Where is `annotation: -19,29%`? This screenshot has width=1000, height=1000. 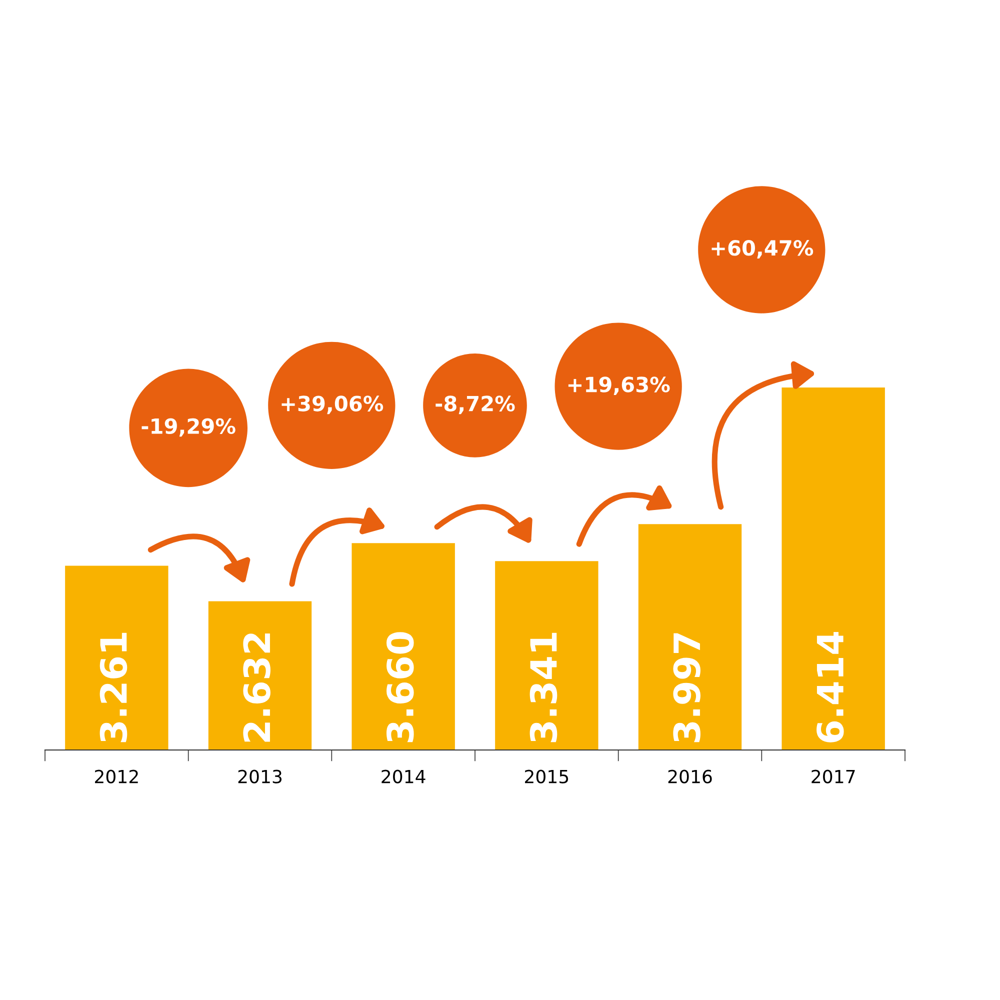
annotation: -19,29% is located at coordinates (189, 427).